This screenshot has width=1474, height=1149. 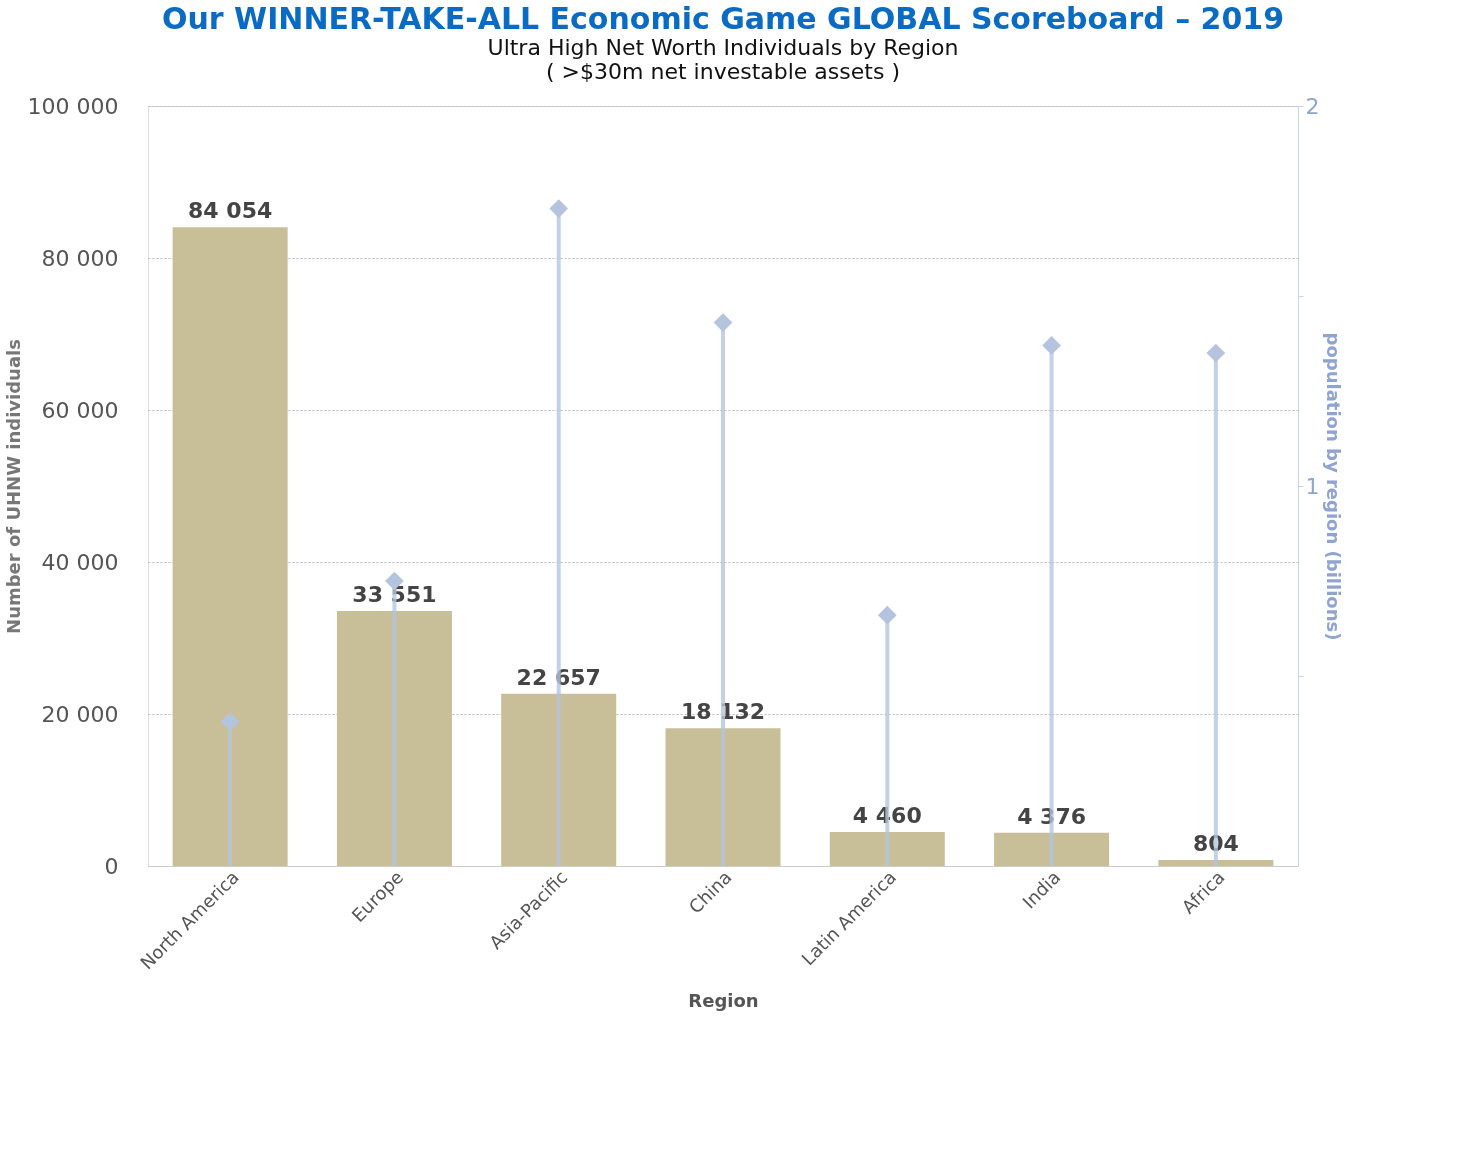 What do you see at coordinates (723, 18) in the screenshot?
I see `chart-title: Our WINNER-TAKE-ALL Economic Game GLOBAL Scoreboard – 2019` at bounding box center [723, 18].